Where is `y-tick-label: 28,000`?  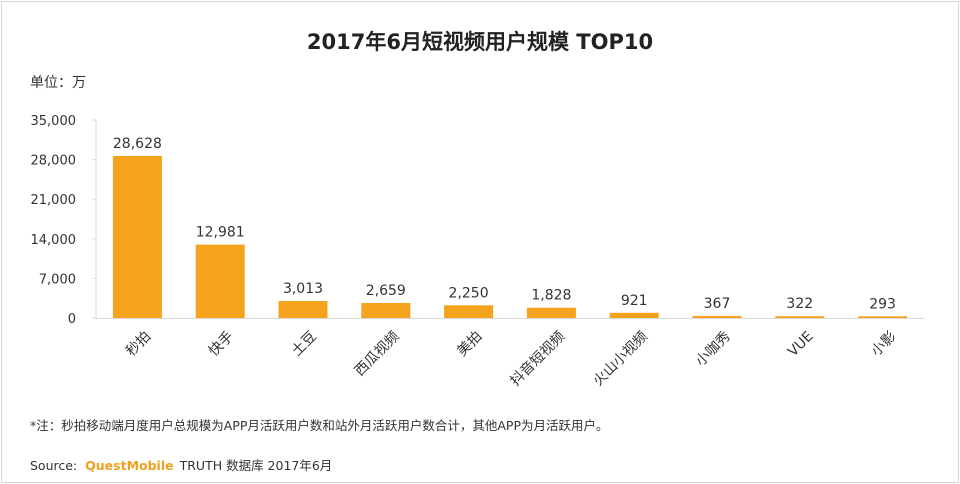
y-tick-label: 28,000 is located at coordinates (54, 161).